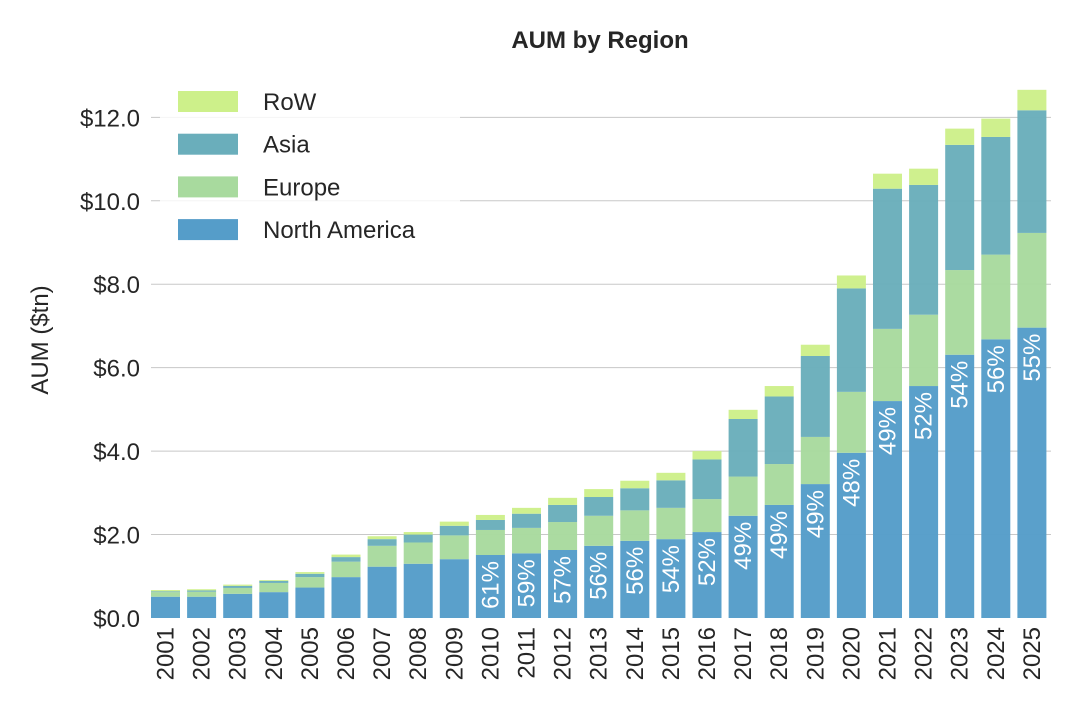  Describe the element at coordinates (563, 653) in the screenshot. I see `x-tick-label: 2012` at that location.